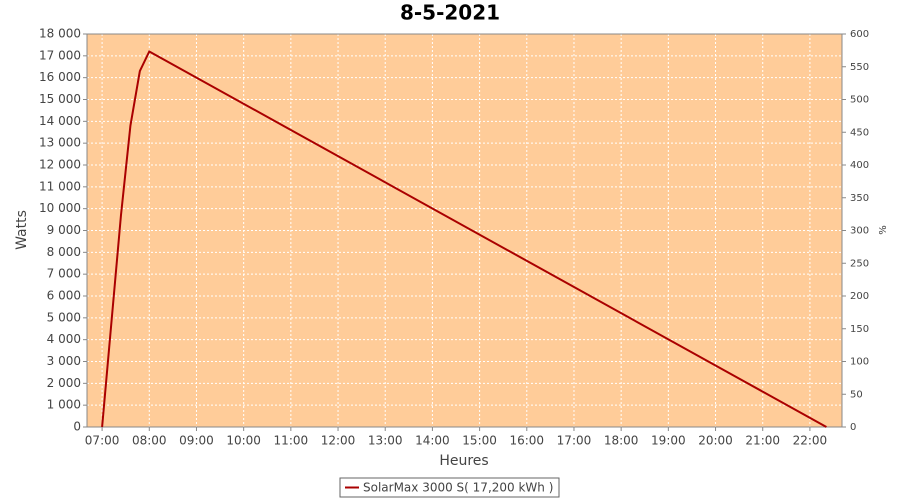 This screenshot has width=900, height=500. I want to click on x-axis-title: Heures, so click(463, 461).